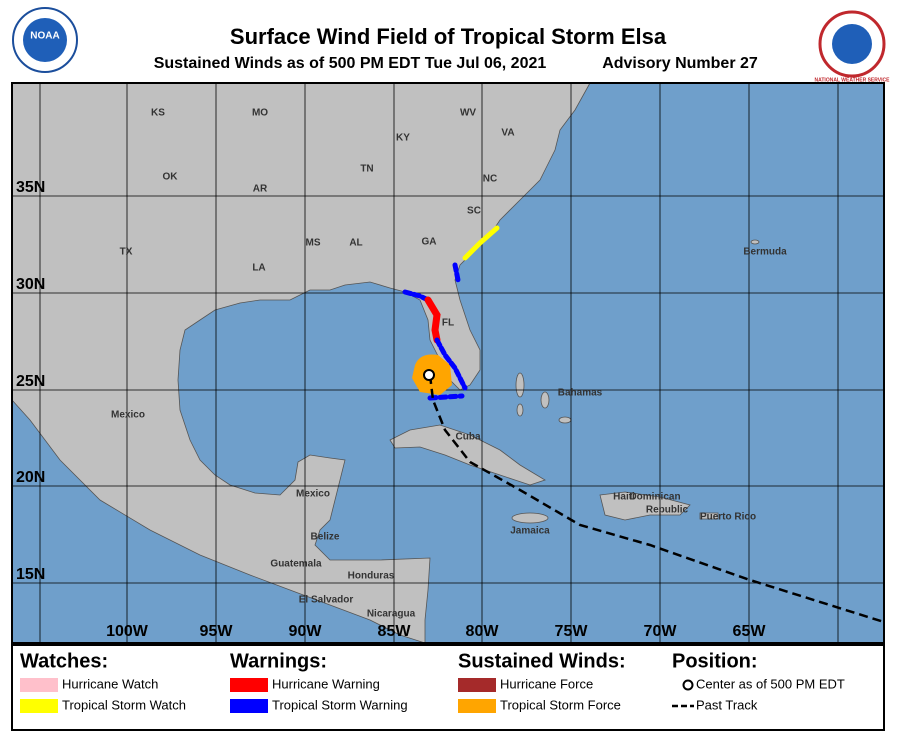 The width and height of the screenshot is (897, 743). What do you see at coordinates (490, 179) in the screenshot?
I see `place-label: NC` at bounding box center [490, 179].